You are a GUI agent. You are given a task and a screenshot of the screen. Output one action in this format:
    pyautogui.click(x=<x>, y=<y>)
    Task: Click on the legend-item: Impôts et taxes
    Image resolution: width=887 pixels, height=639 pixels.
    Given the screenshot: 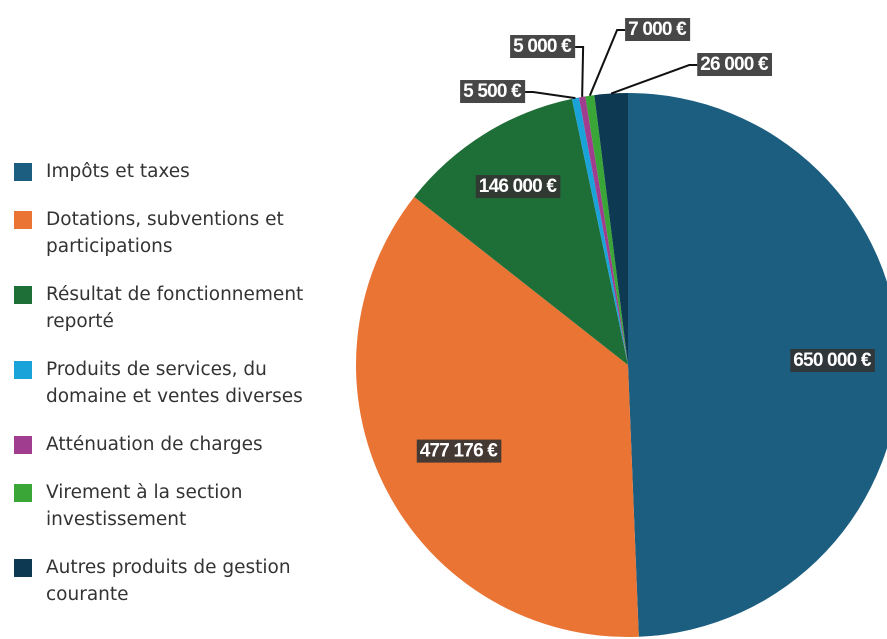 What is the action you would take?
    pyautogui.click(x=164, y=171)
    